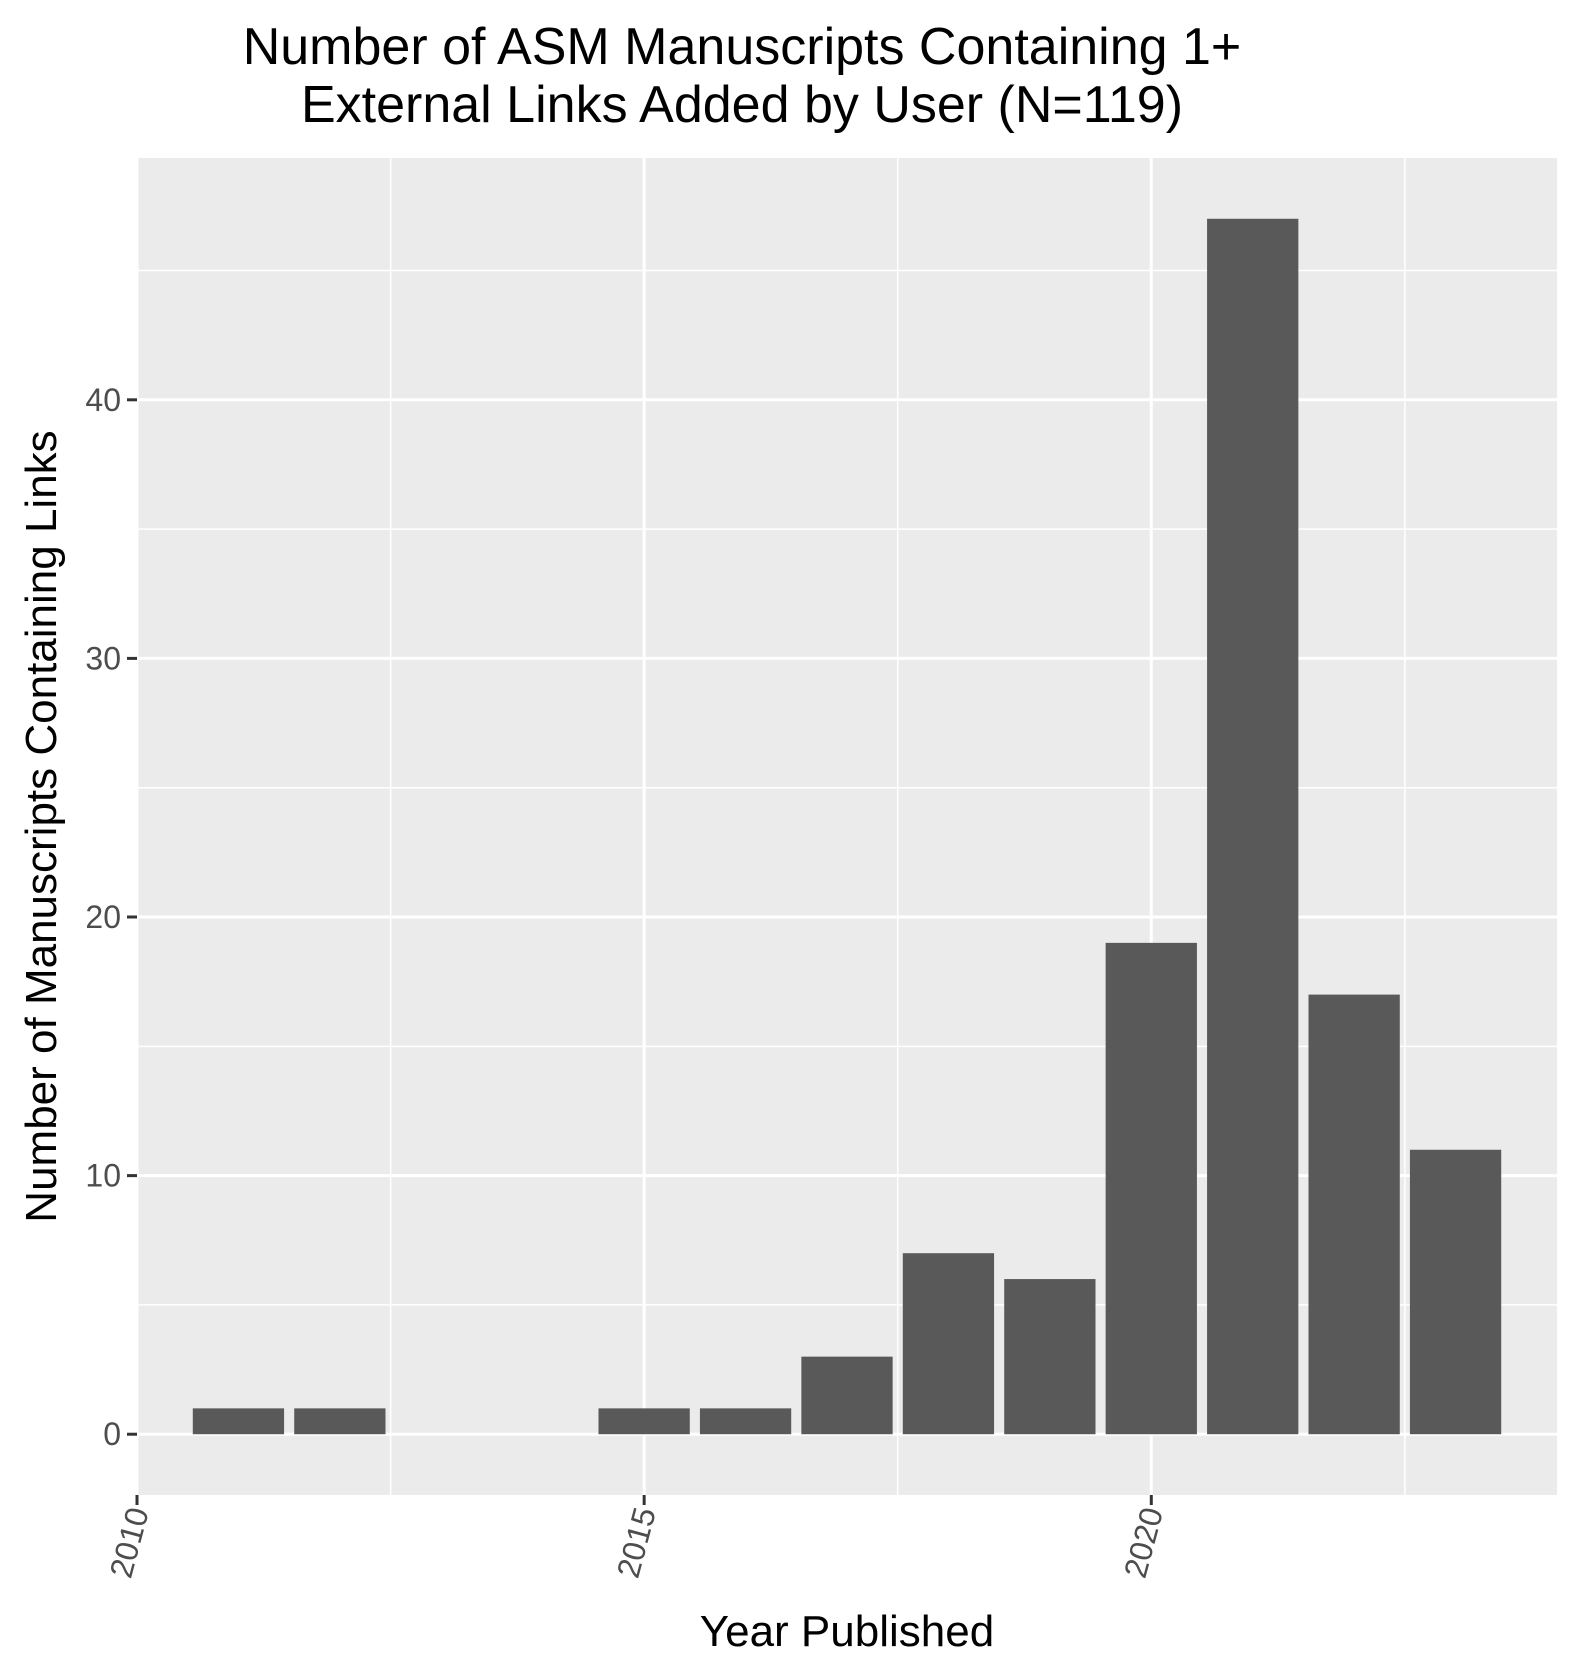  Describe the element at coordinates (1143, 1542) in the screenshot. I see `x-tick-label: 2020` at that location.